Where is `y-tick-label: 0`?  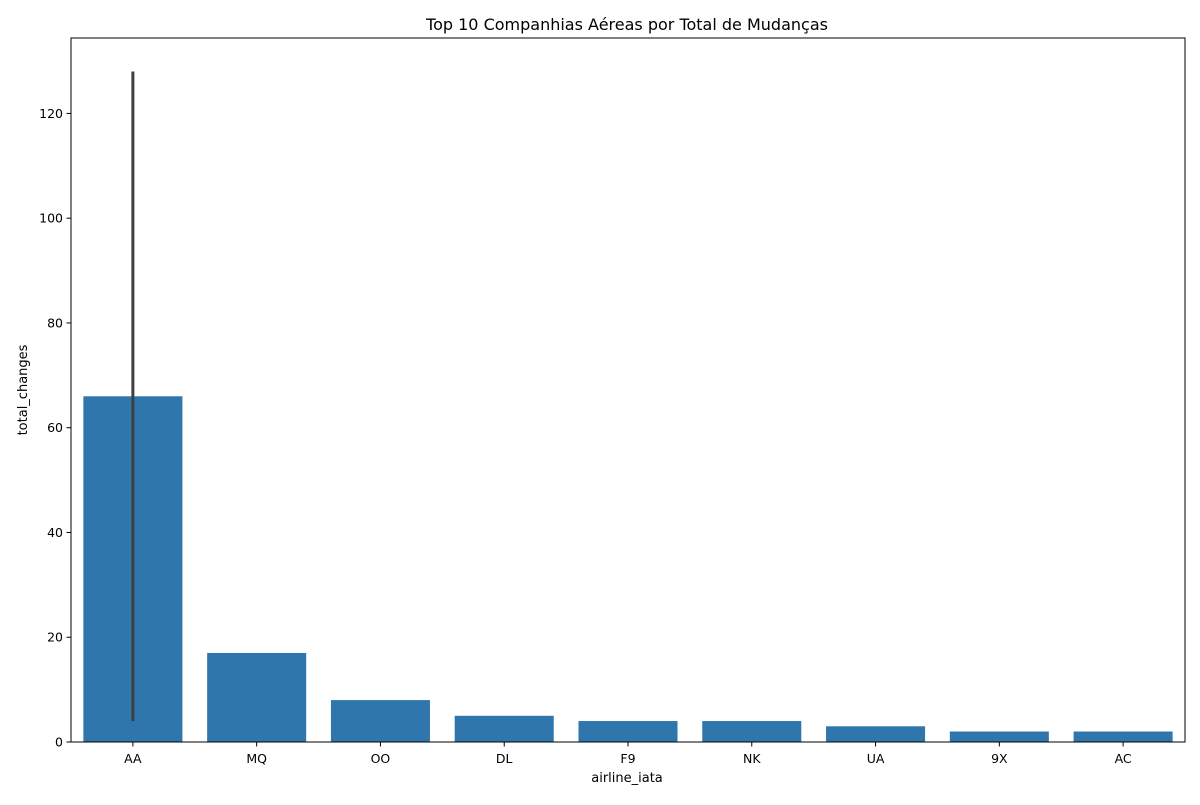 y-tick-label: 0 is located at coordinates (59, 742).